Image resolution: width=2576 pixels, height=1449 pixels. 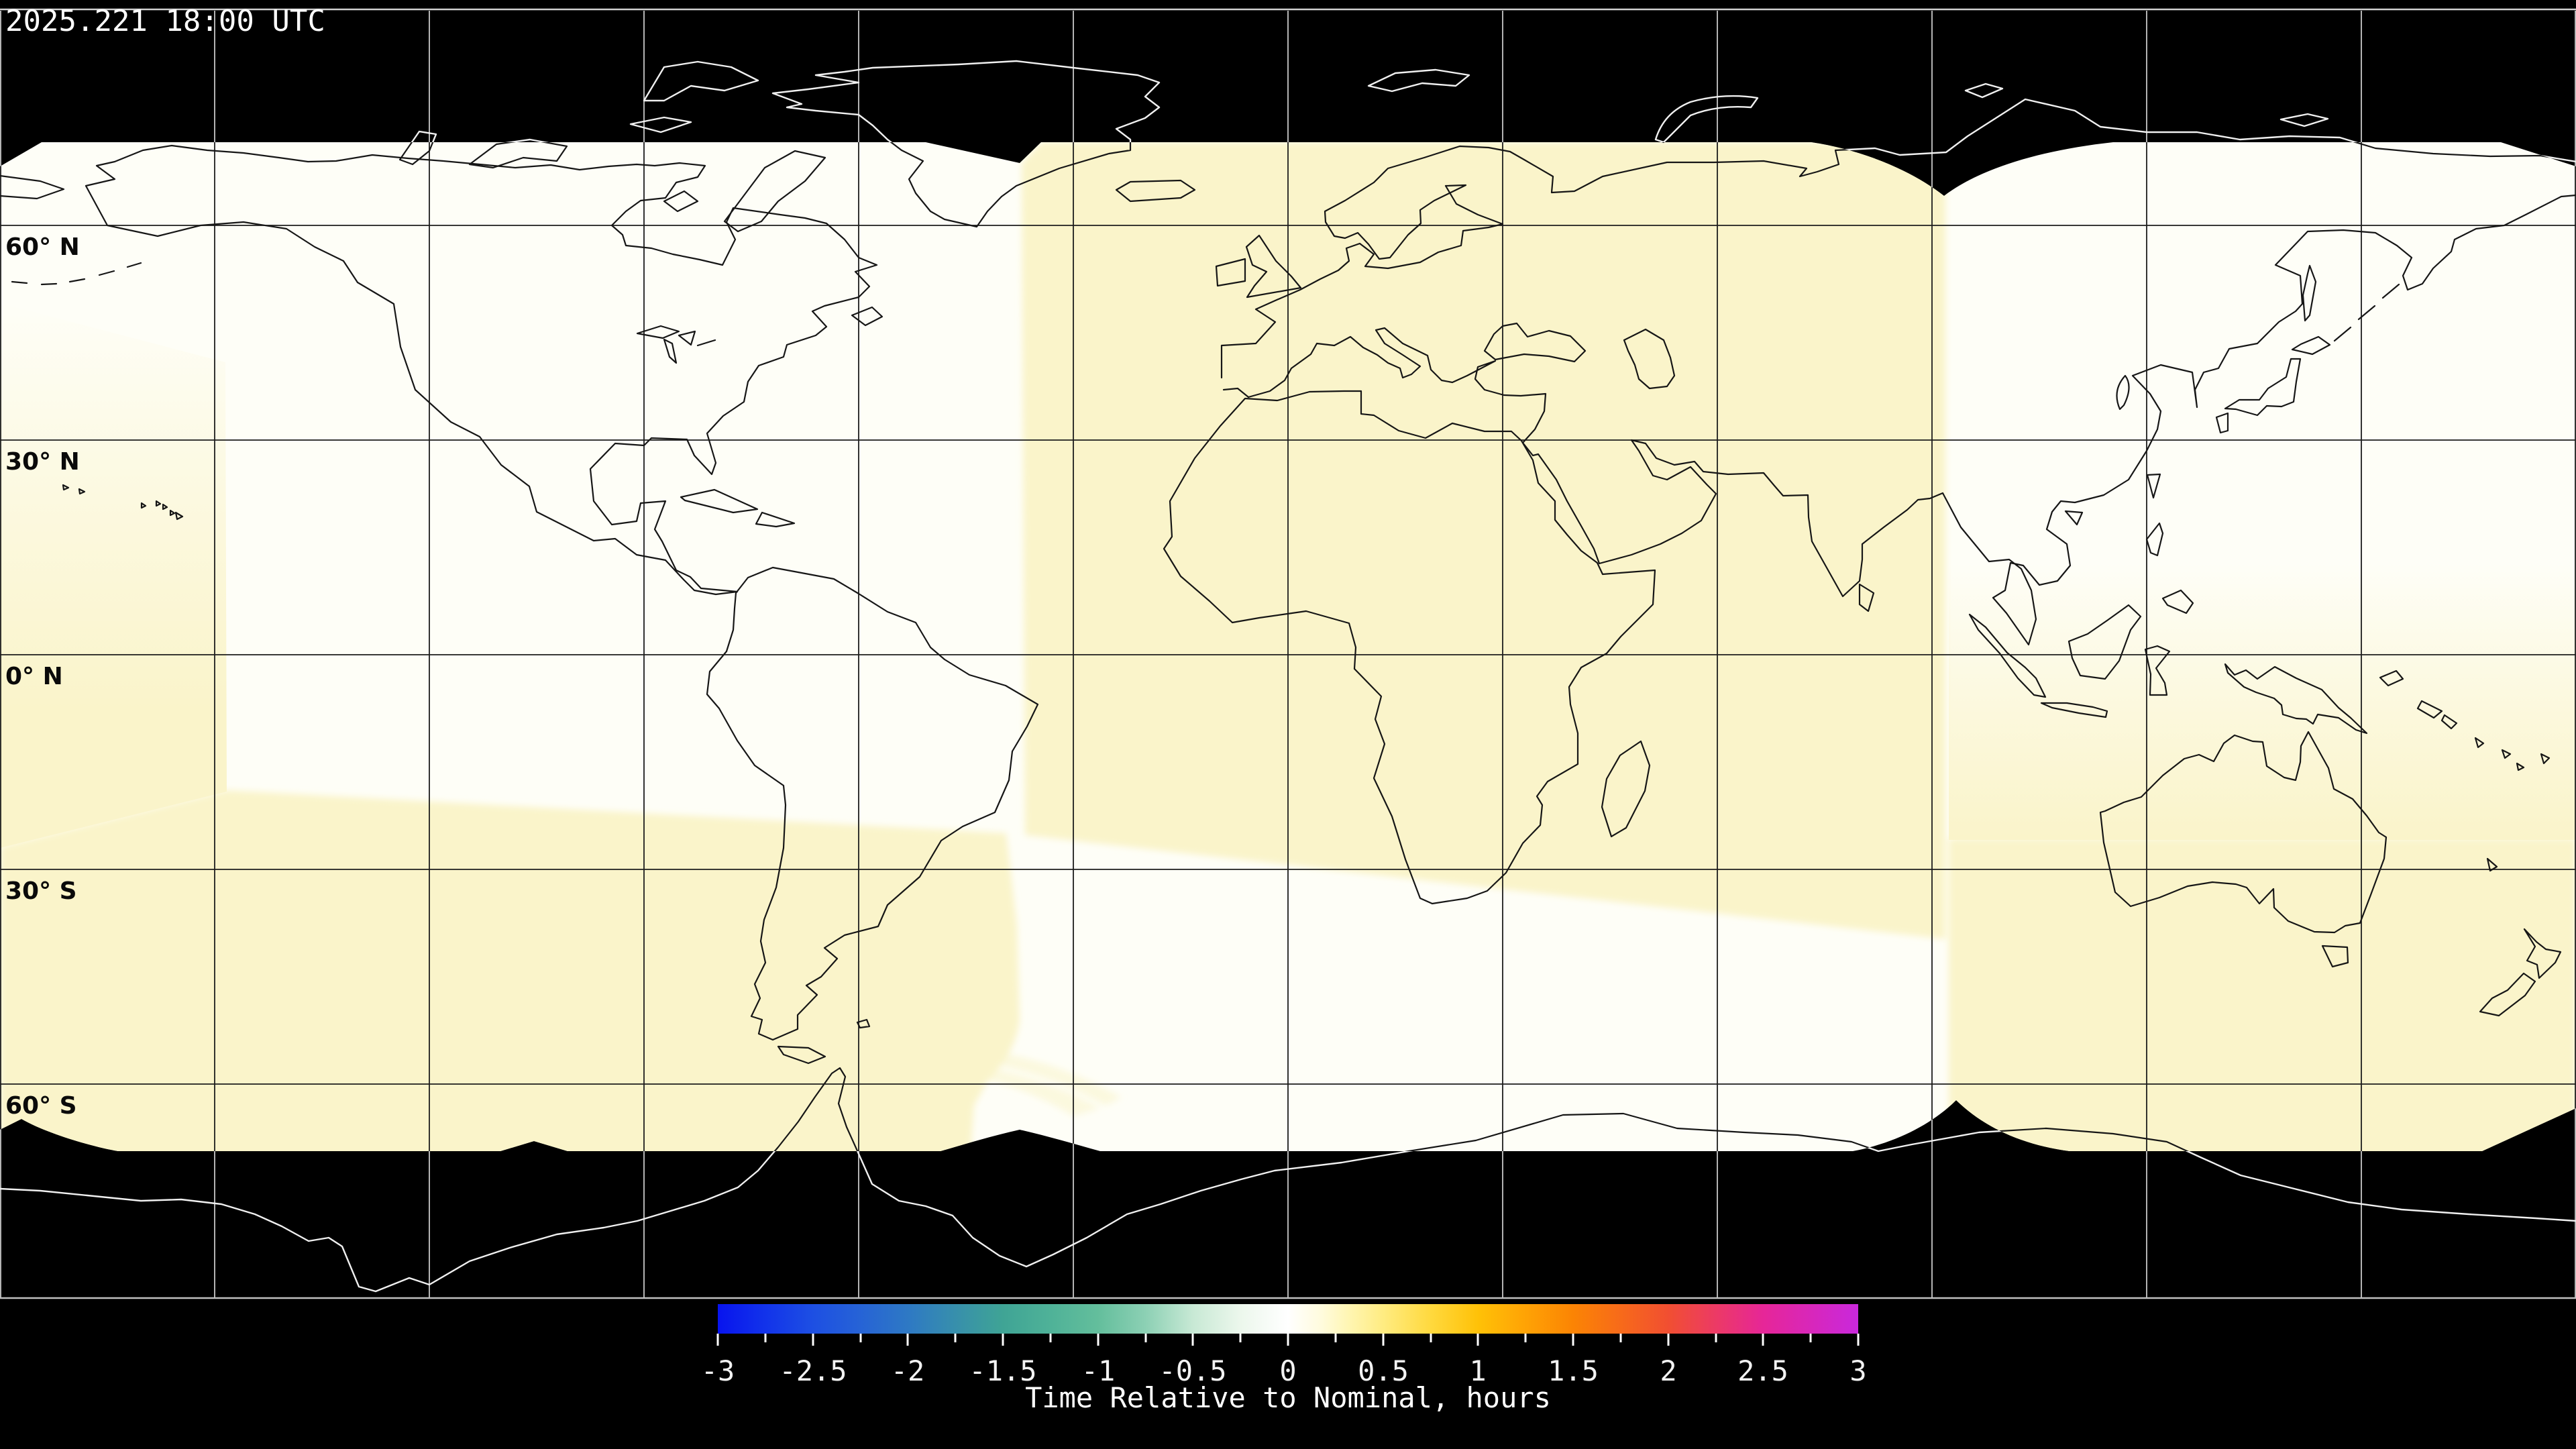 I want to click on colorbar-ticks, so click(x=1288, y=1340).